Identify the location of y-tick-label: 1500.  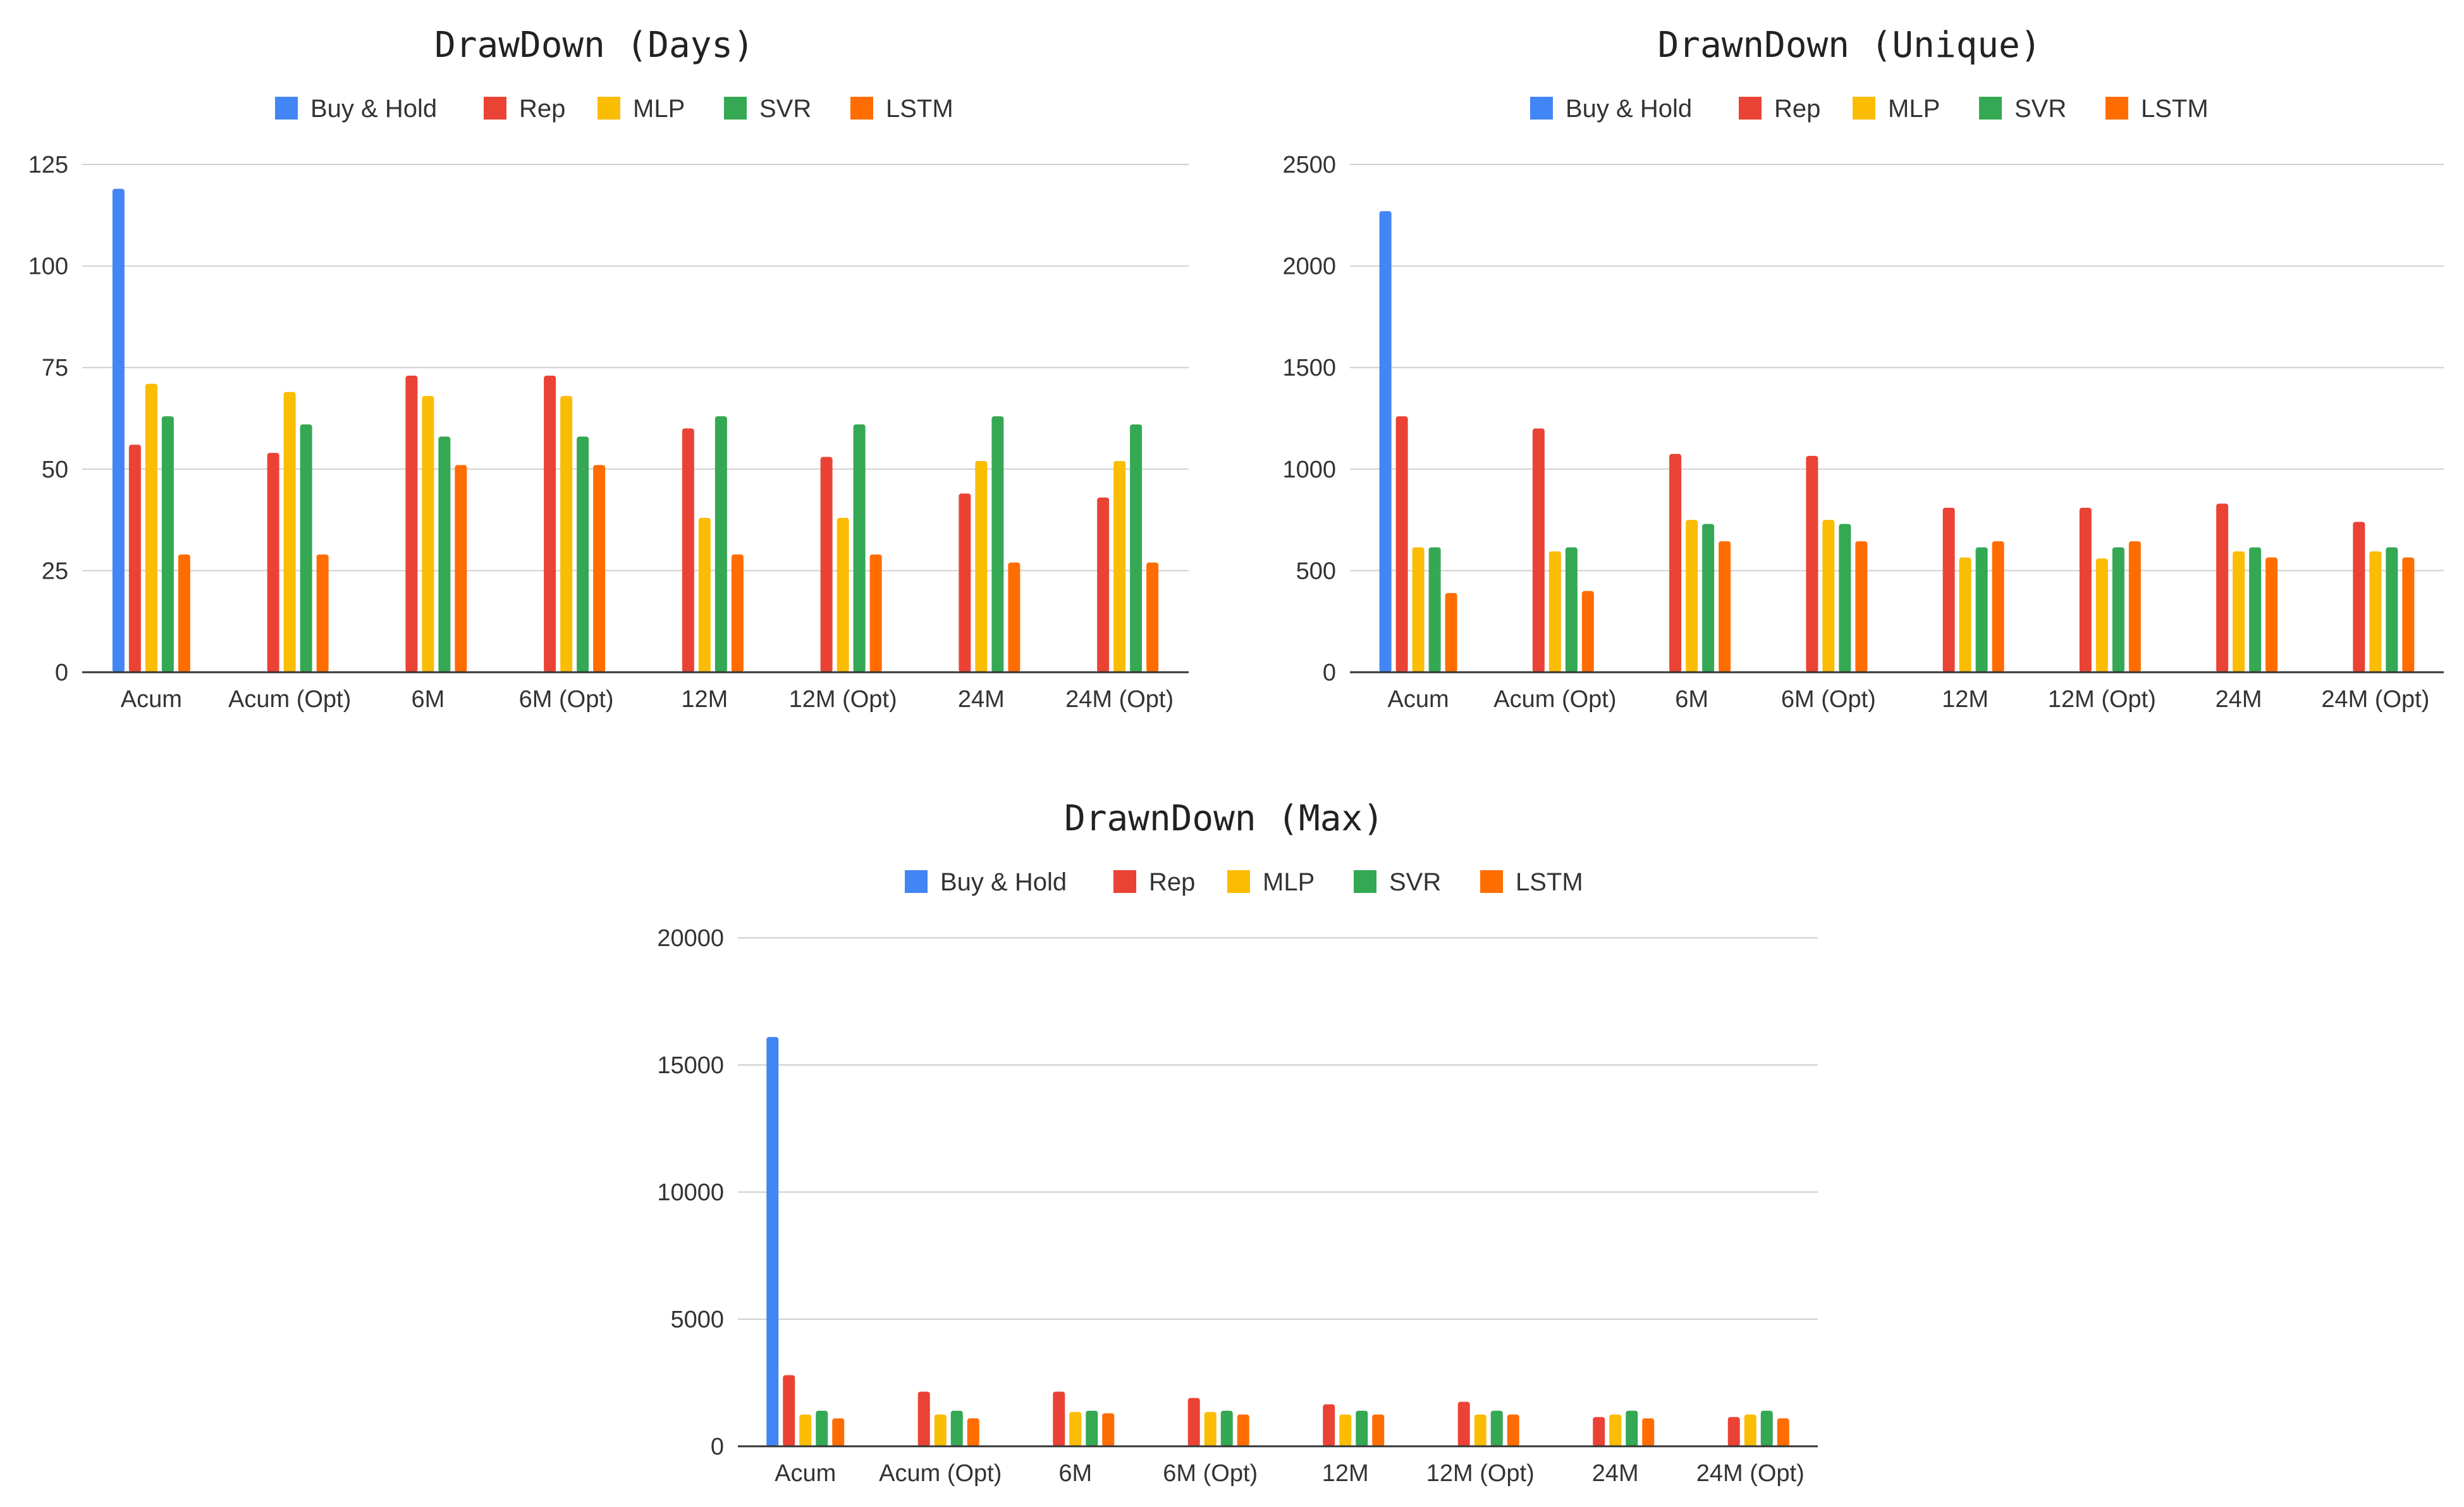
(1309, 368).